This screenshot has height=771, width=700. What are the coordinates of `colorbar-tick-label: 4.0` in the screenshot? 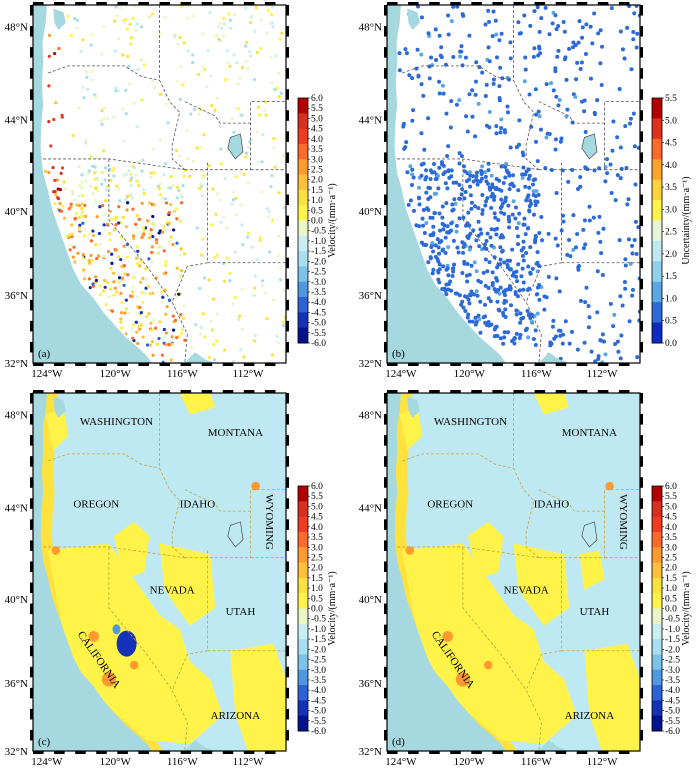 It's located at (317, 528).